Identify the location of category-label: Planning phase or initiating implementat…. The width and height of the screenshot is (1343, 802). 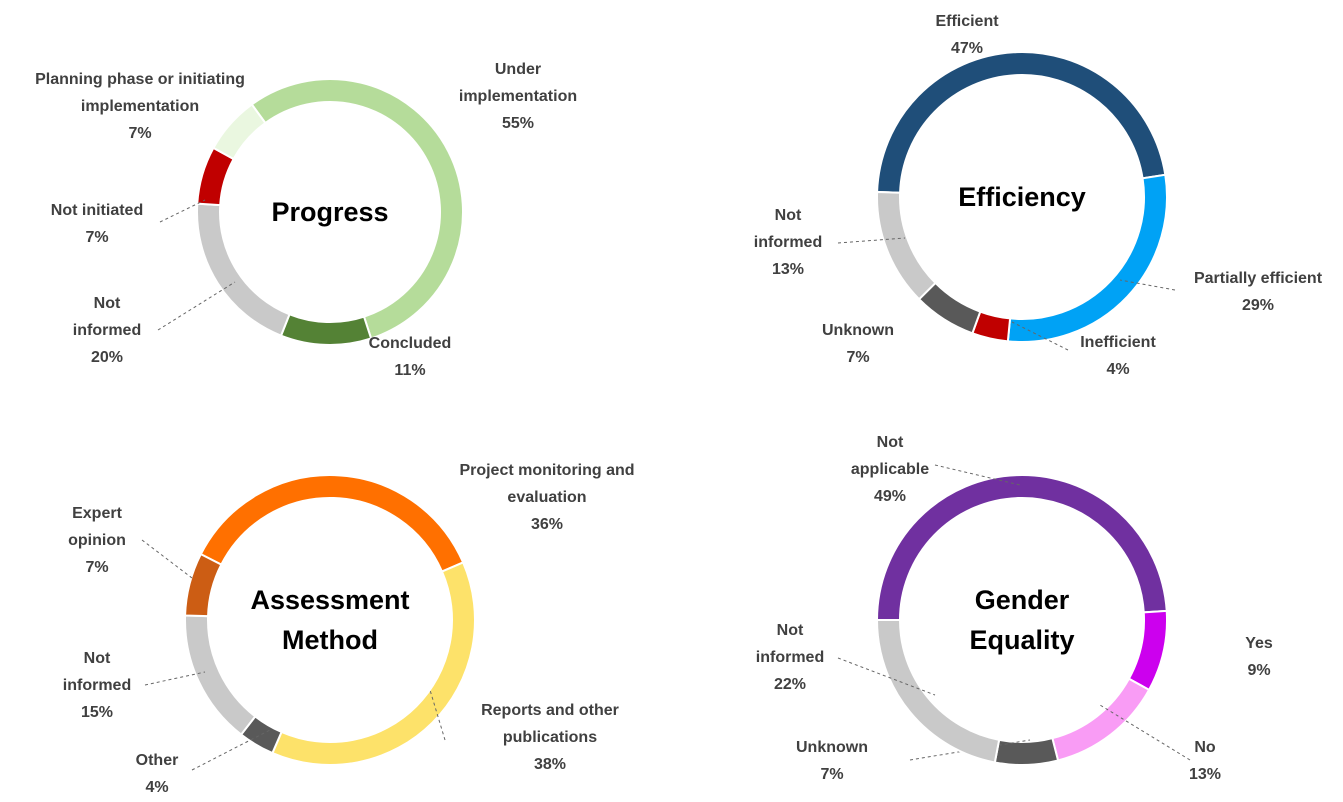
(140, 93).